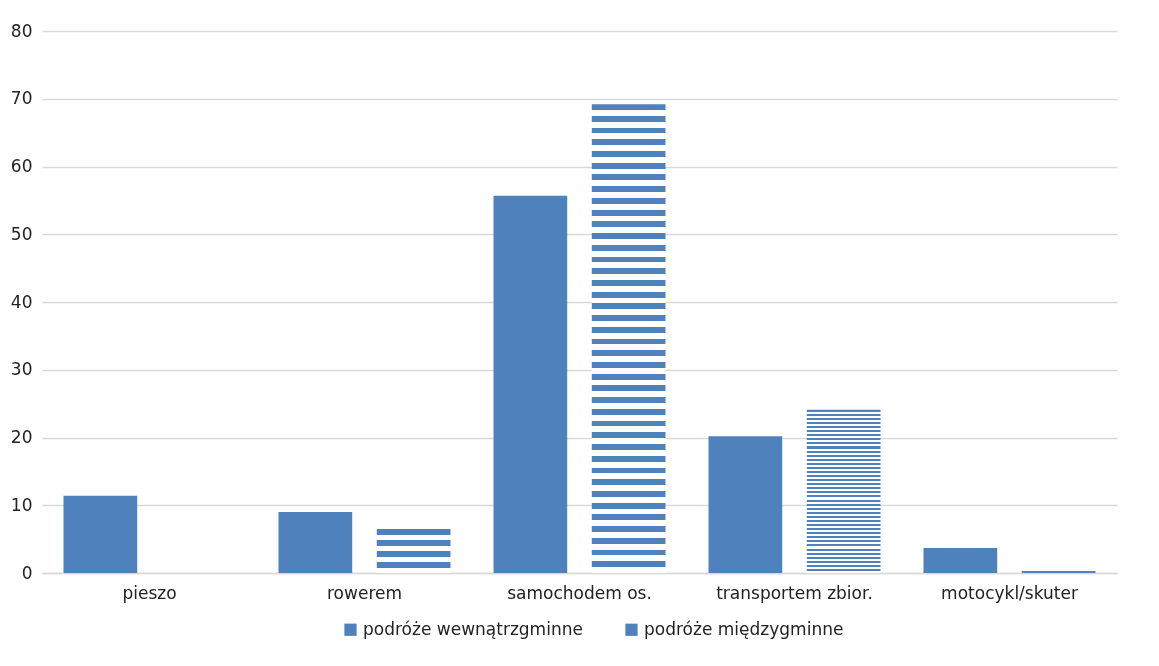  What do you see at coordinates (21, 301) in the screenshot?
I see `y-tick-label: 40` at bounding box center [21, 301].